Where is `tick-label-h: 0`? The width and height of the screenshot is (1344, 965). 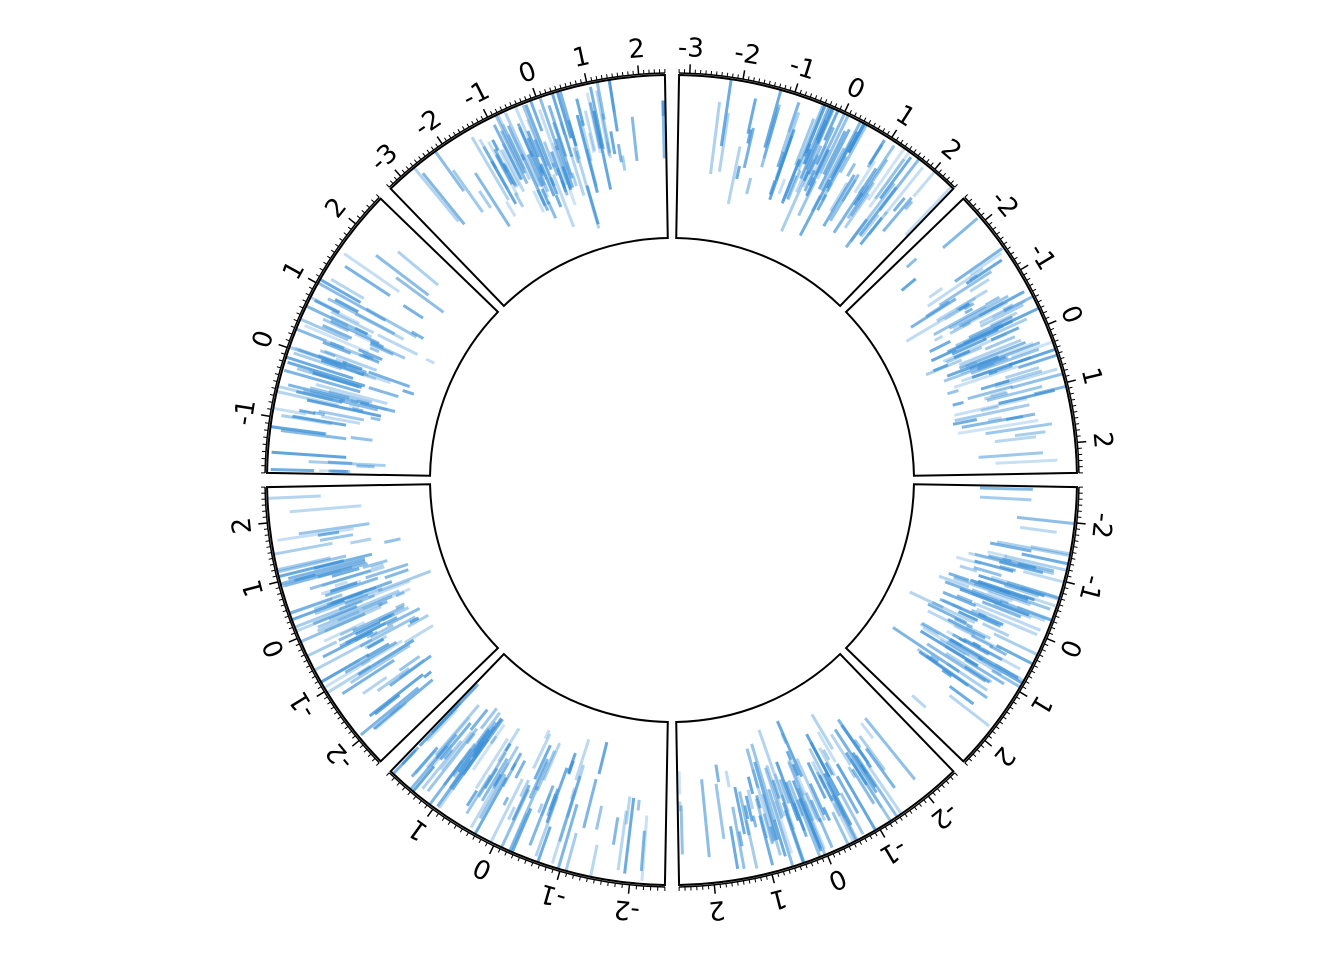 tick-label-h: 0 is located at coordinates (528, 73).